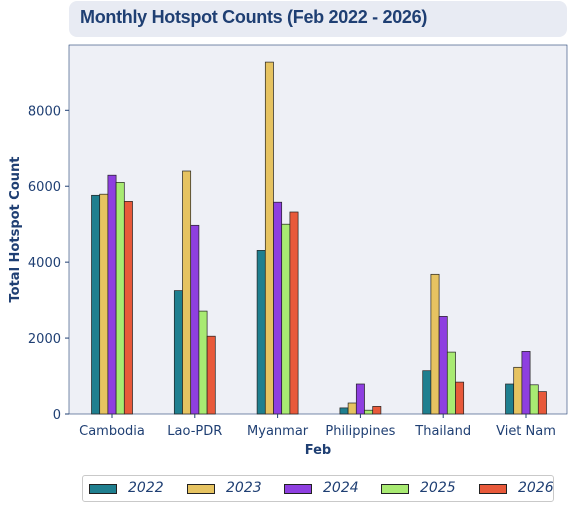 The image size is (576, 511). What do you see at coordinates (269, 238) in the screenshot?
I see `bar-myanmar-2023` at bounding box center [269, 238].